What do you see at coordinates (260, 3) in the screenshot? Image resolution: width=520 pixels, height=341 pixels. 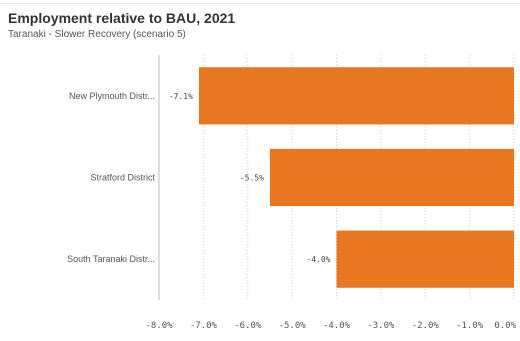 I see `top-divider` at bounding box center [260, 3].